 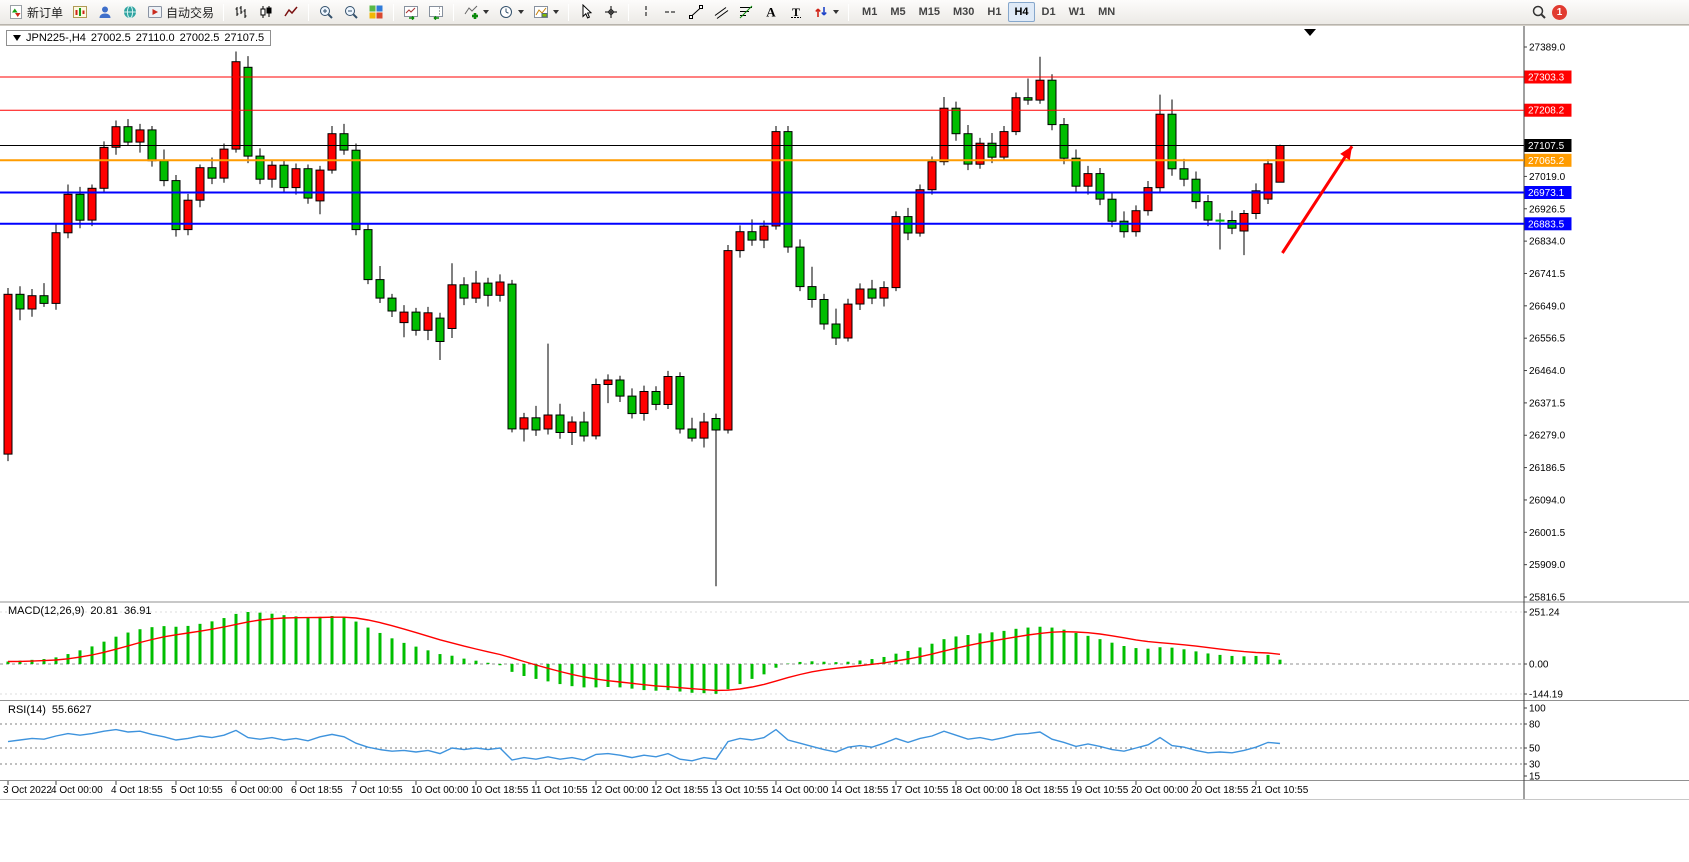 I want to click on notification-badge: 1, so click(x=1559, y=12).